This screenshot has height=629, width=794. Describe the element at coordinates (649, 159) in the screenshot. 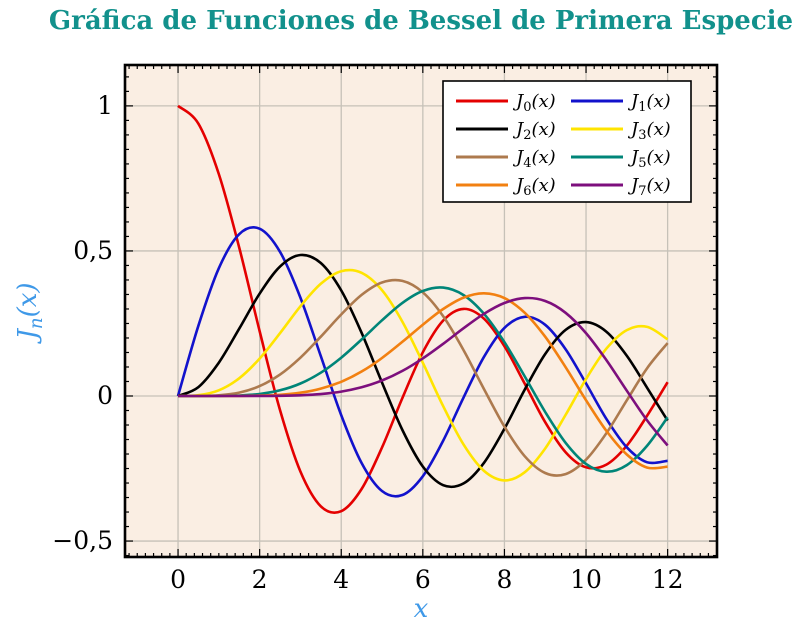

I see `legend-label: J5(x)` at that location.